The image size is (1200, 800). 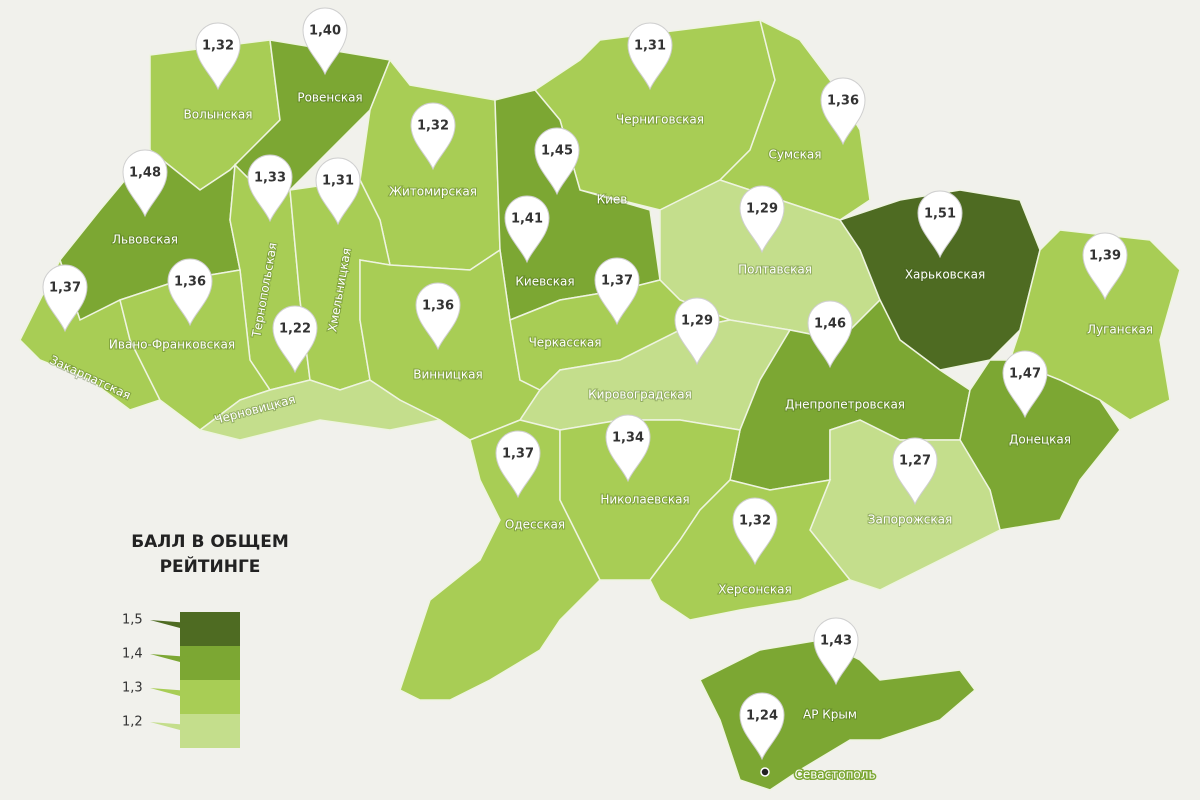 What do you see at coordinates (910, 520) in the screenshot?
I see `region-name: Запорожская` at bounding box center [910, 520].